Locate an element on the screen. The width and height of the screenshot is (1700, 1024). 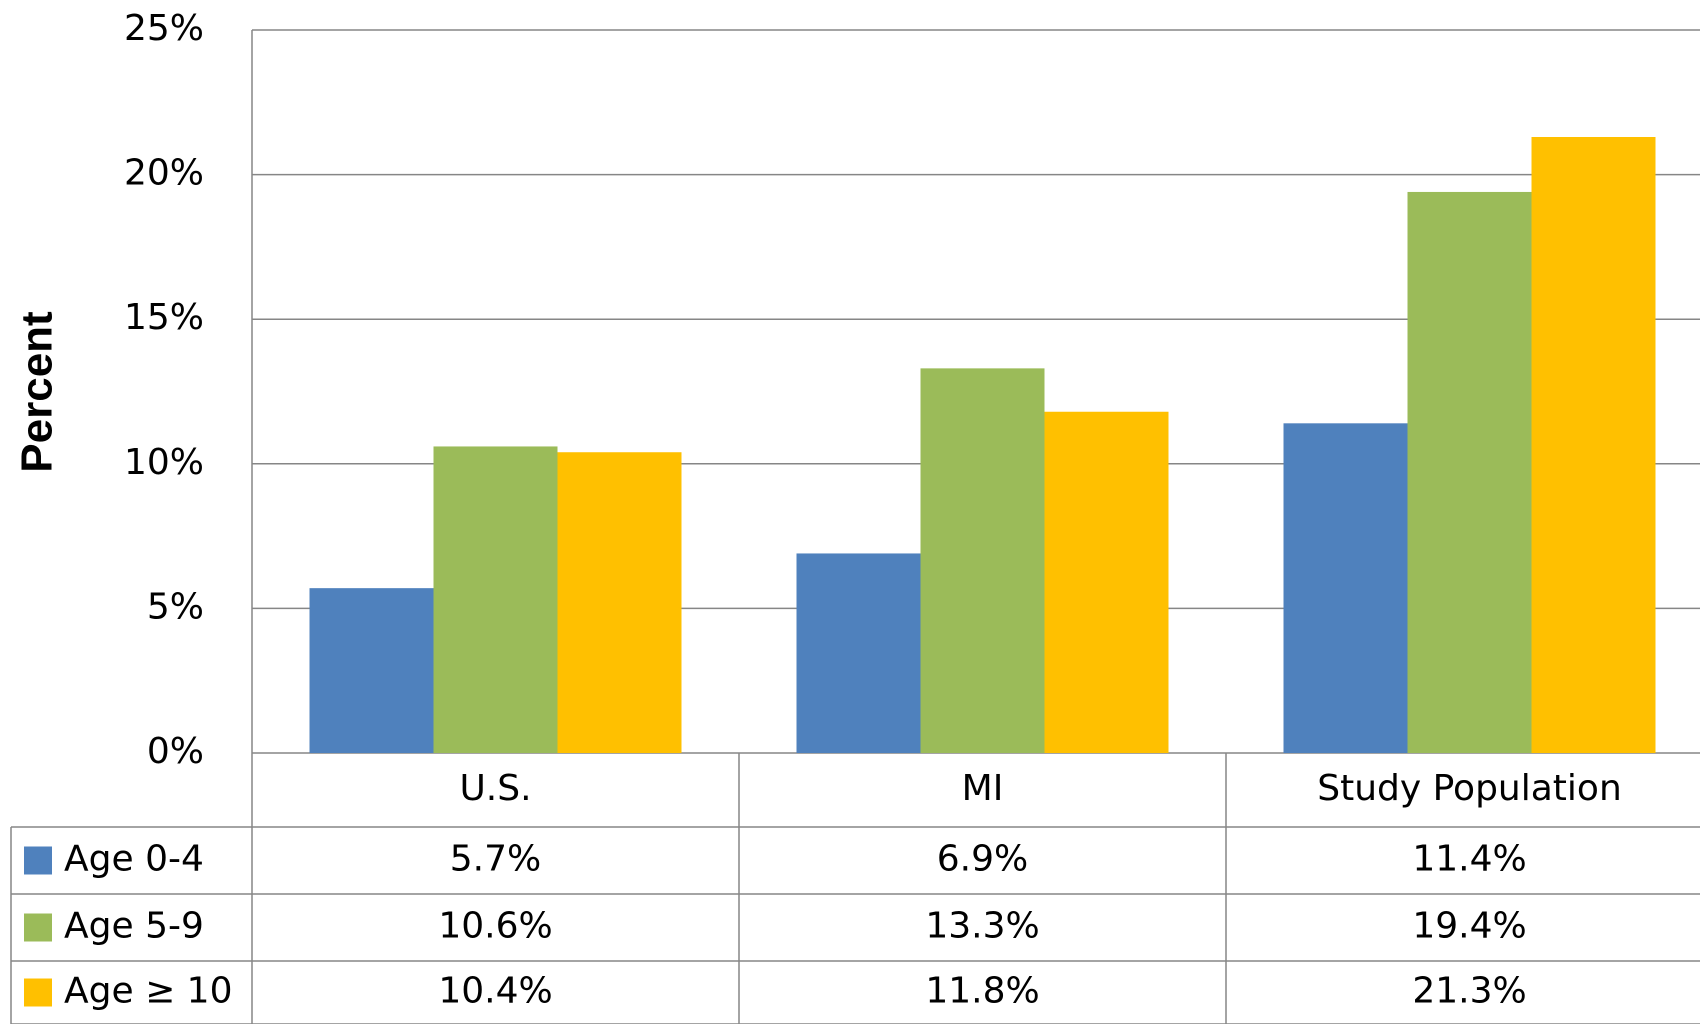
legend-label: Age 0-4 is located at coordinates (134, 859).